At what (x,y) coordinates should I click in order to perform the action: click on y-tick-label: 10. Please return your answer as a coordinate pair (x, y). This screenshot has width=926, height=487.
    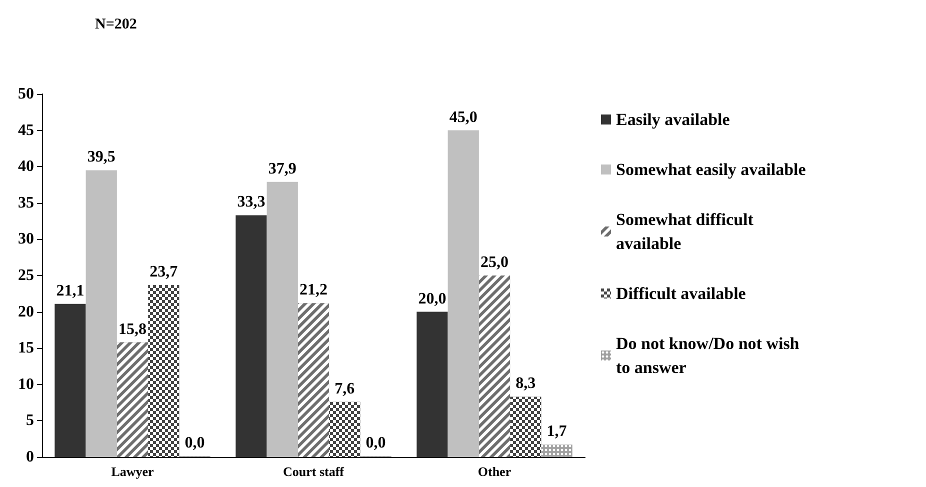
    Looking at the image, I should click on (26, 384).